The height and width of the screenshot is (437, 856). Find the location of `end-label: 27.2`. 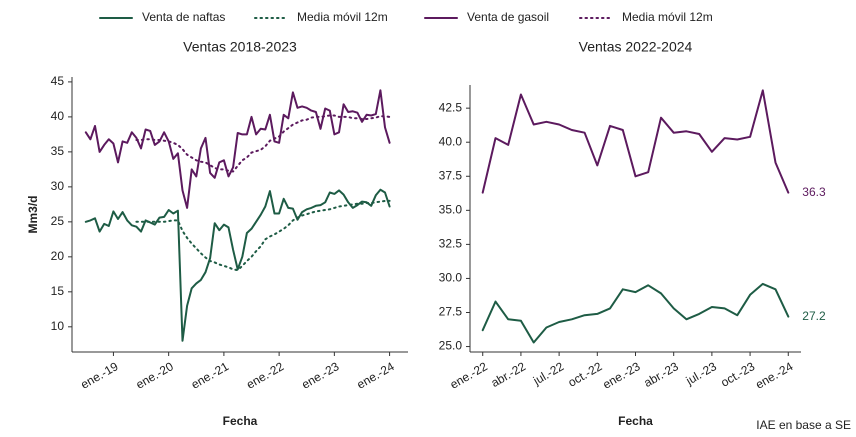

end-label: 27.2 is located at coordinates (814, 316).